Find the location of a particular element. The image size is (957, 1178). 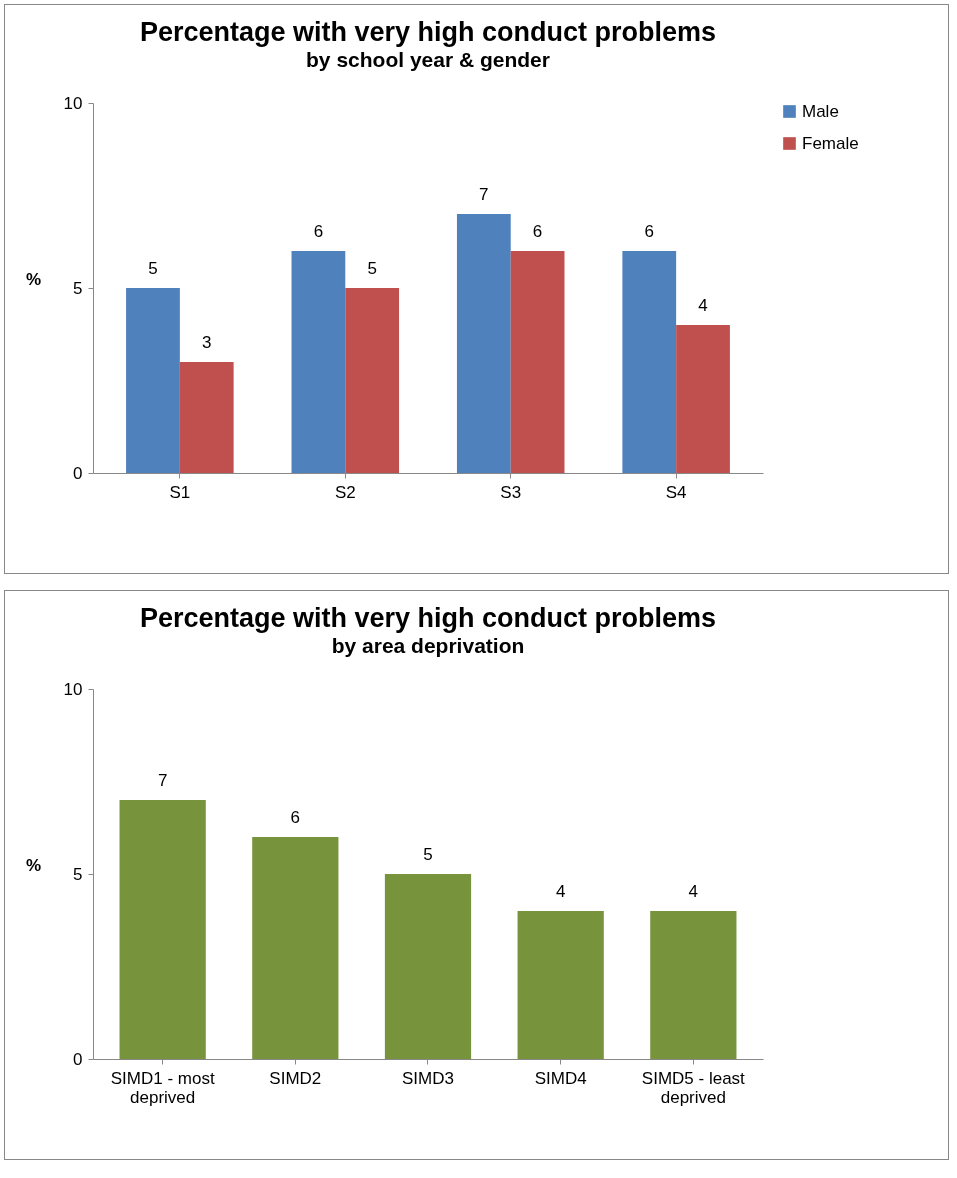

chart-subtitle: by school year & gender is located at coordinates (428, 59).